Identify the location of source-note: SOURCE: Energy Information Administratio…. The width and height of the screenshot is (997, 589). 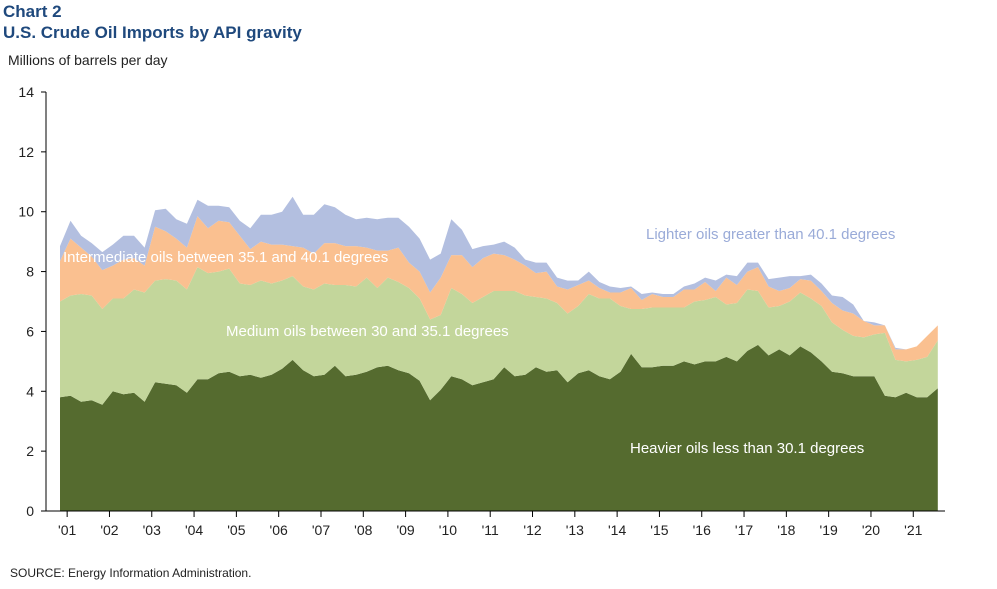
(131, 573).